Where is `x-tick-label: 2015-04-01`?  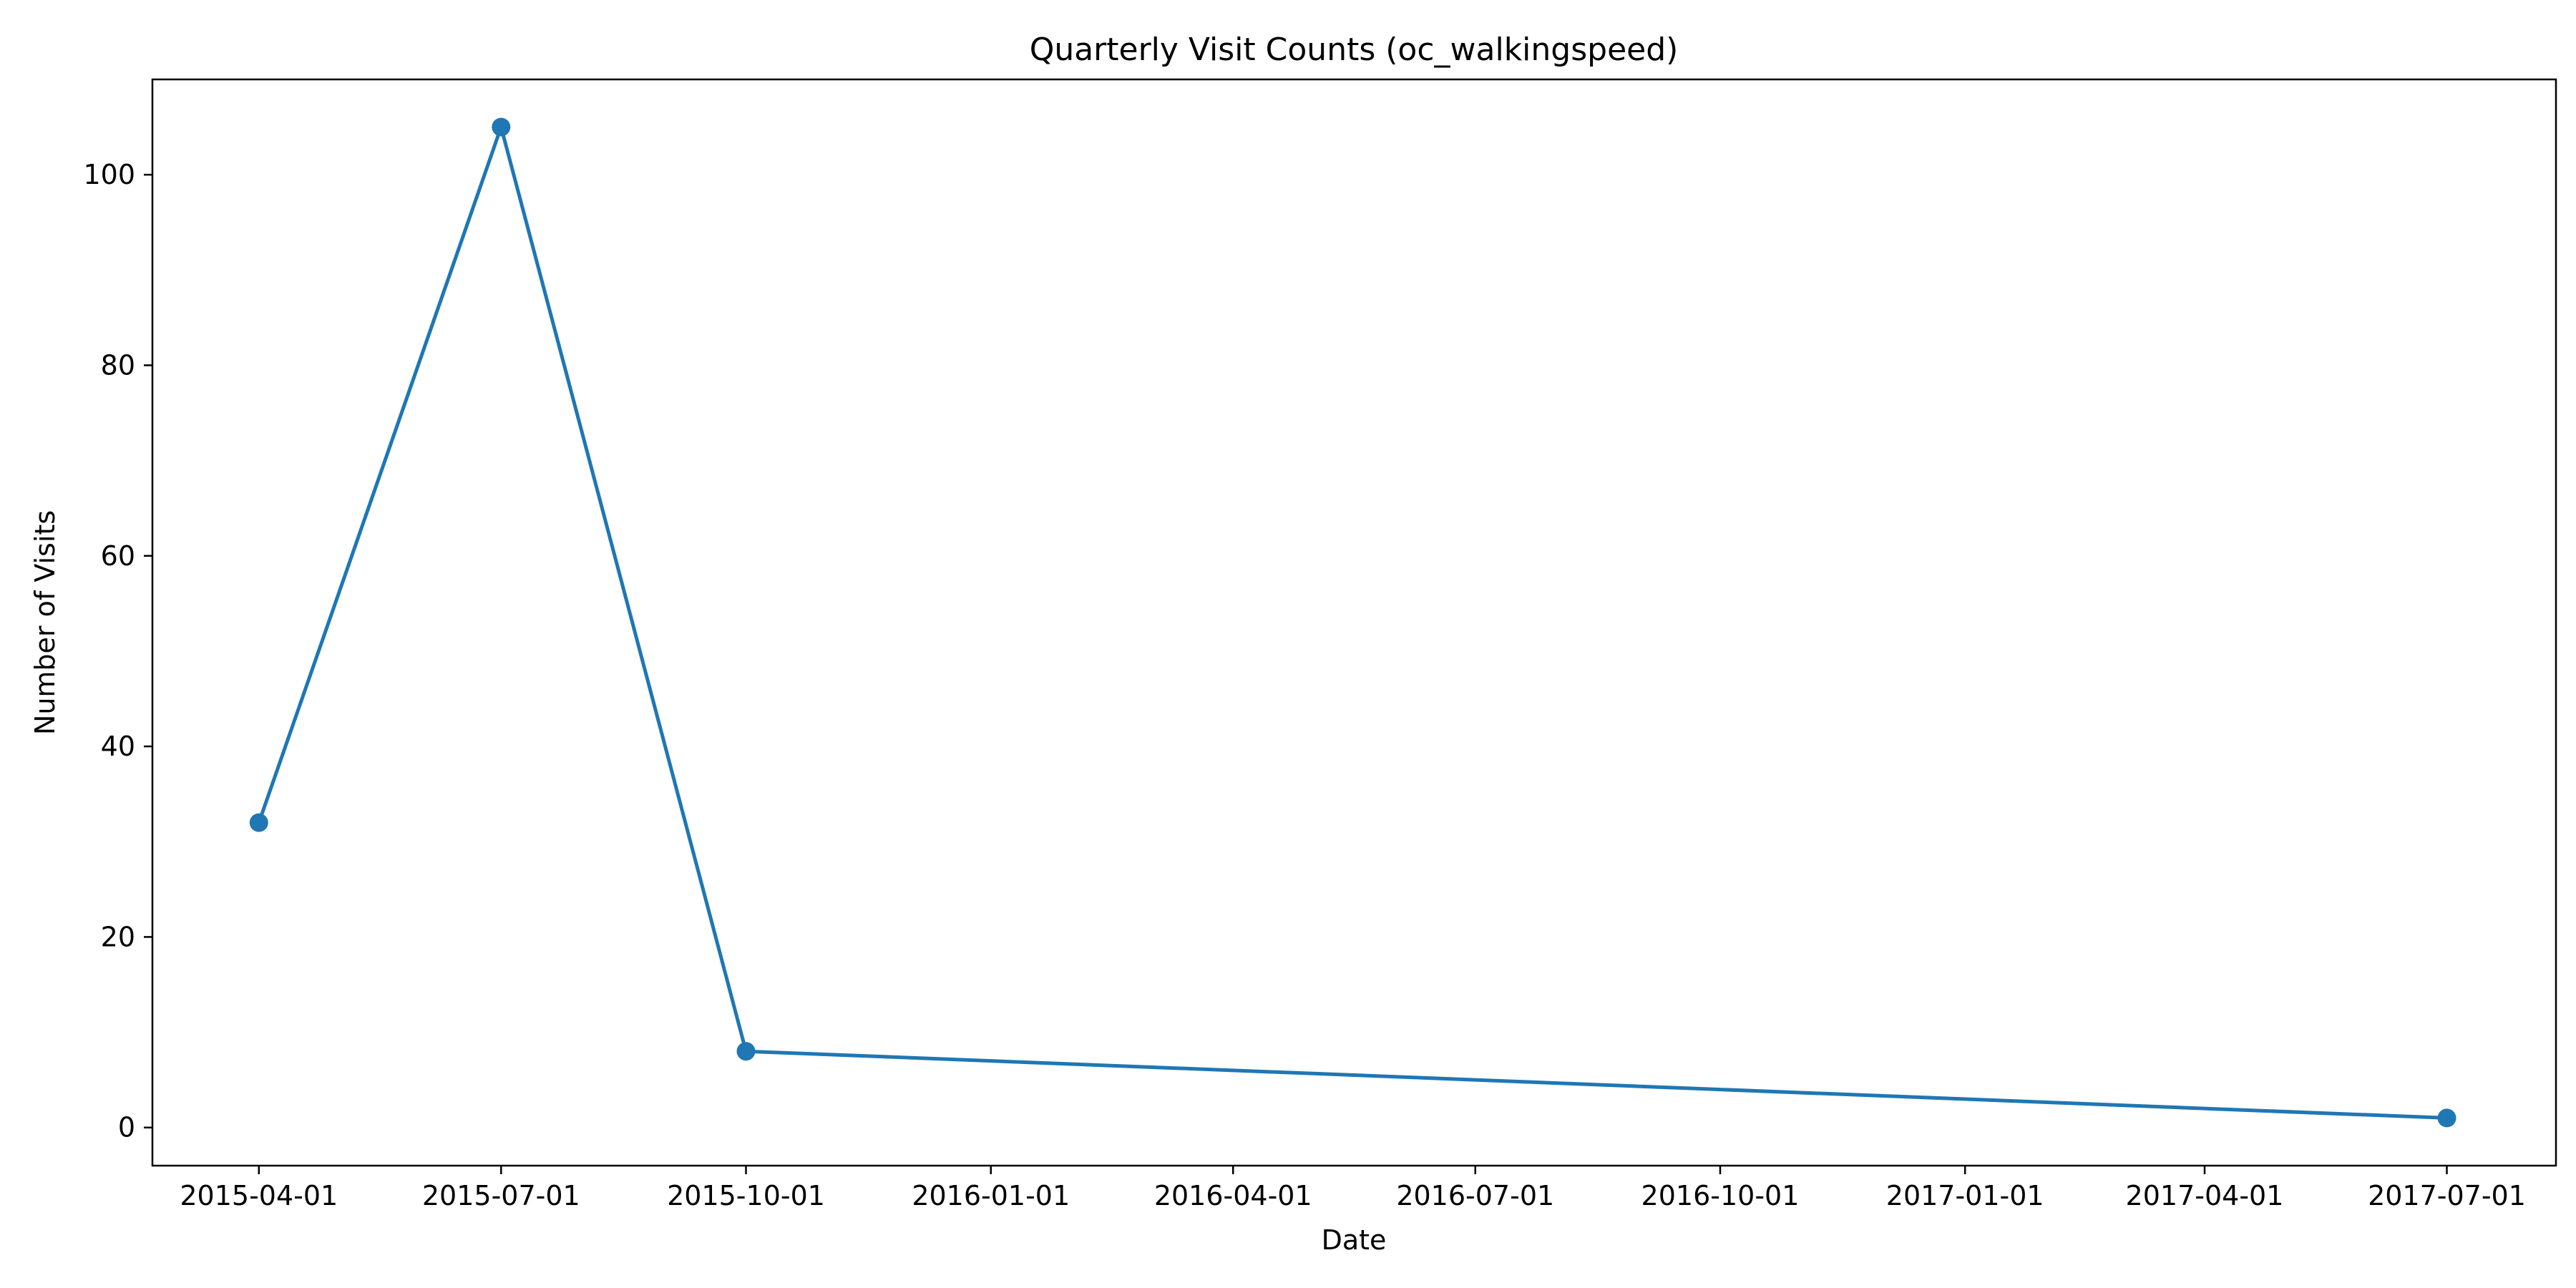 x-tick-label: 2015-04-01 is located at coordinates (259, 1195).